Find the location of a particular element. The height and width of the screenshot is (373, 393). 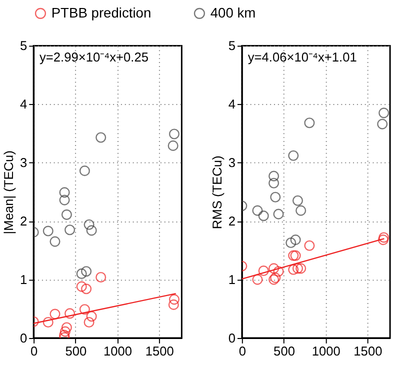

legend-label: 400 km is located at coordinates (233, 12).